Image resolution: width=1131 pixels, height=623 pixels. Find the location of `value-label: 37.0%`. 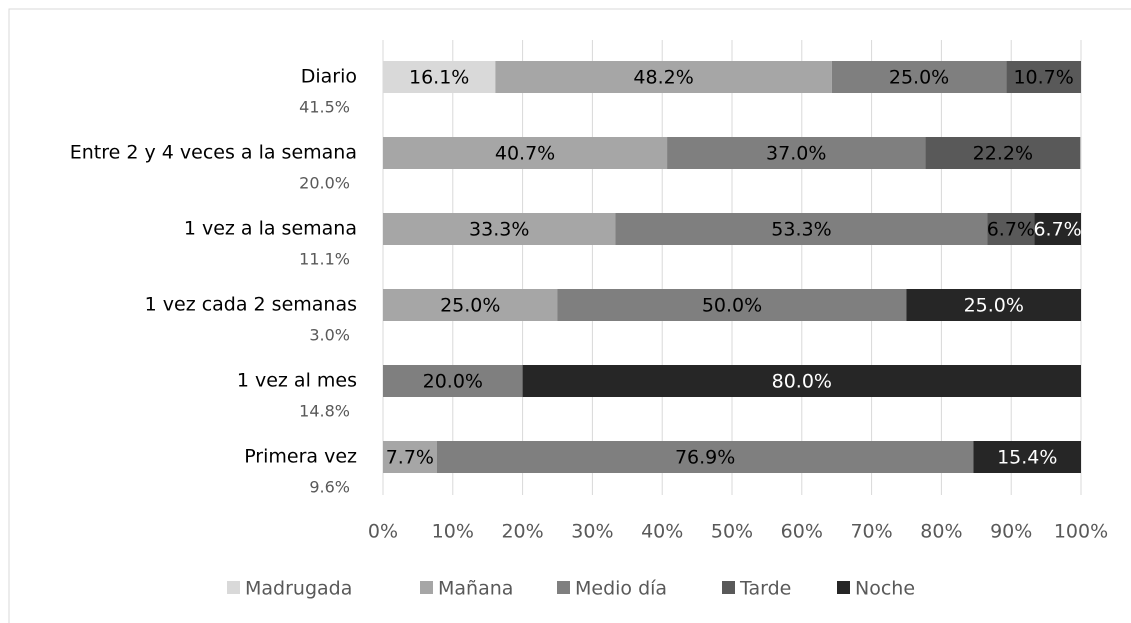

value-label: 37.0% is located at coordinates (796, 154).